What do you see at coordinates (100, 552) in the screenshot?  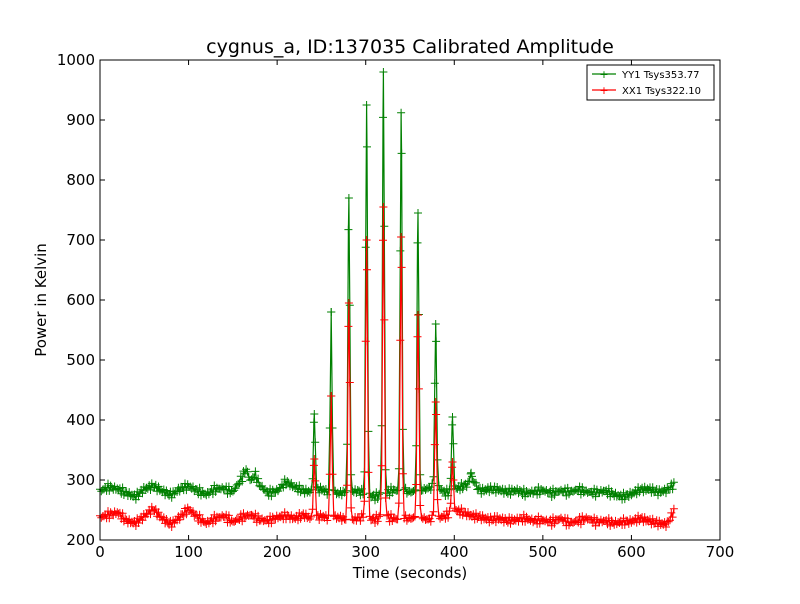 I see `x-tick-label: 0` at bounding box center [100, 552].